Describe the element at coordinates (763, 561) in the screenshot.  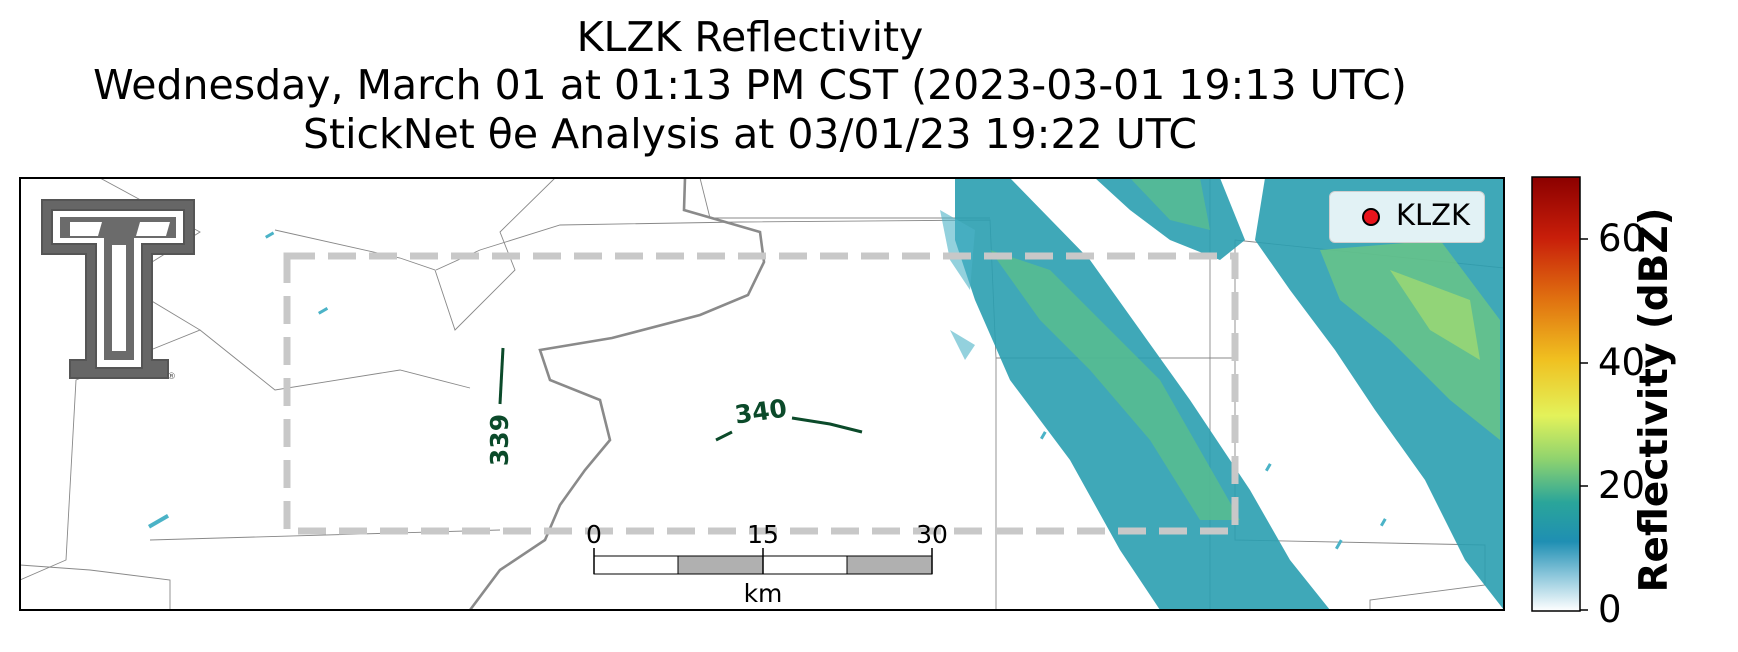
I see `scale-bar` at that location.